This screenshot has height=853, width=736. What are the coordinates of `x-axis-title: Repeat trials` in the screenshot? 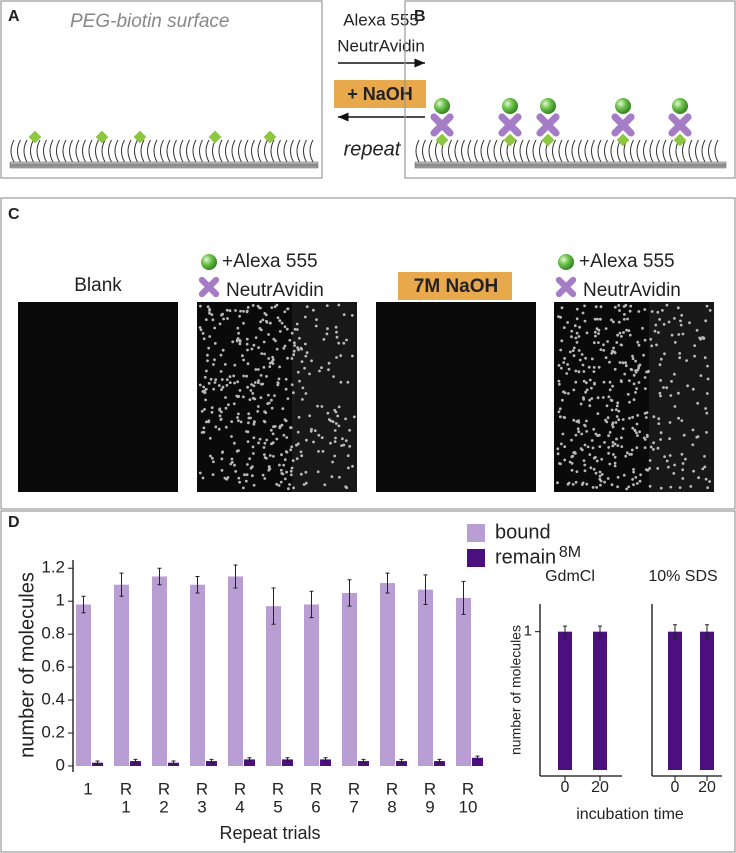 It's located at (269, 833).